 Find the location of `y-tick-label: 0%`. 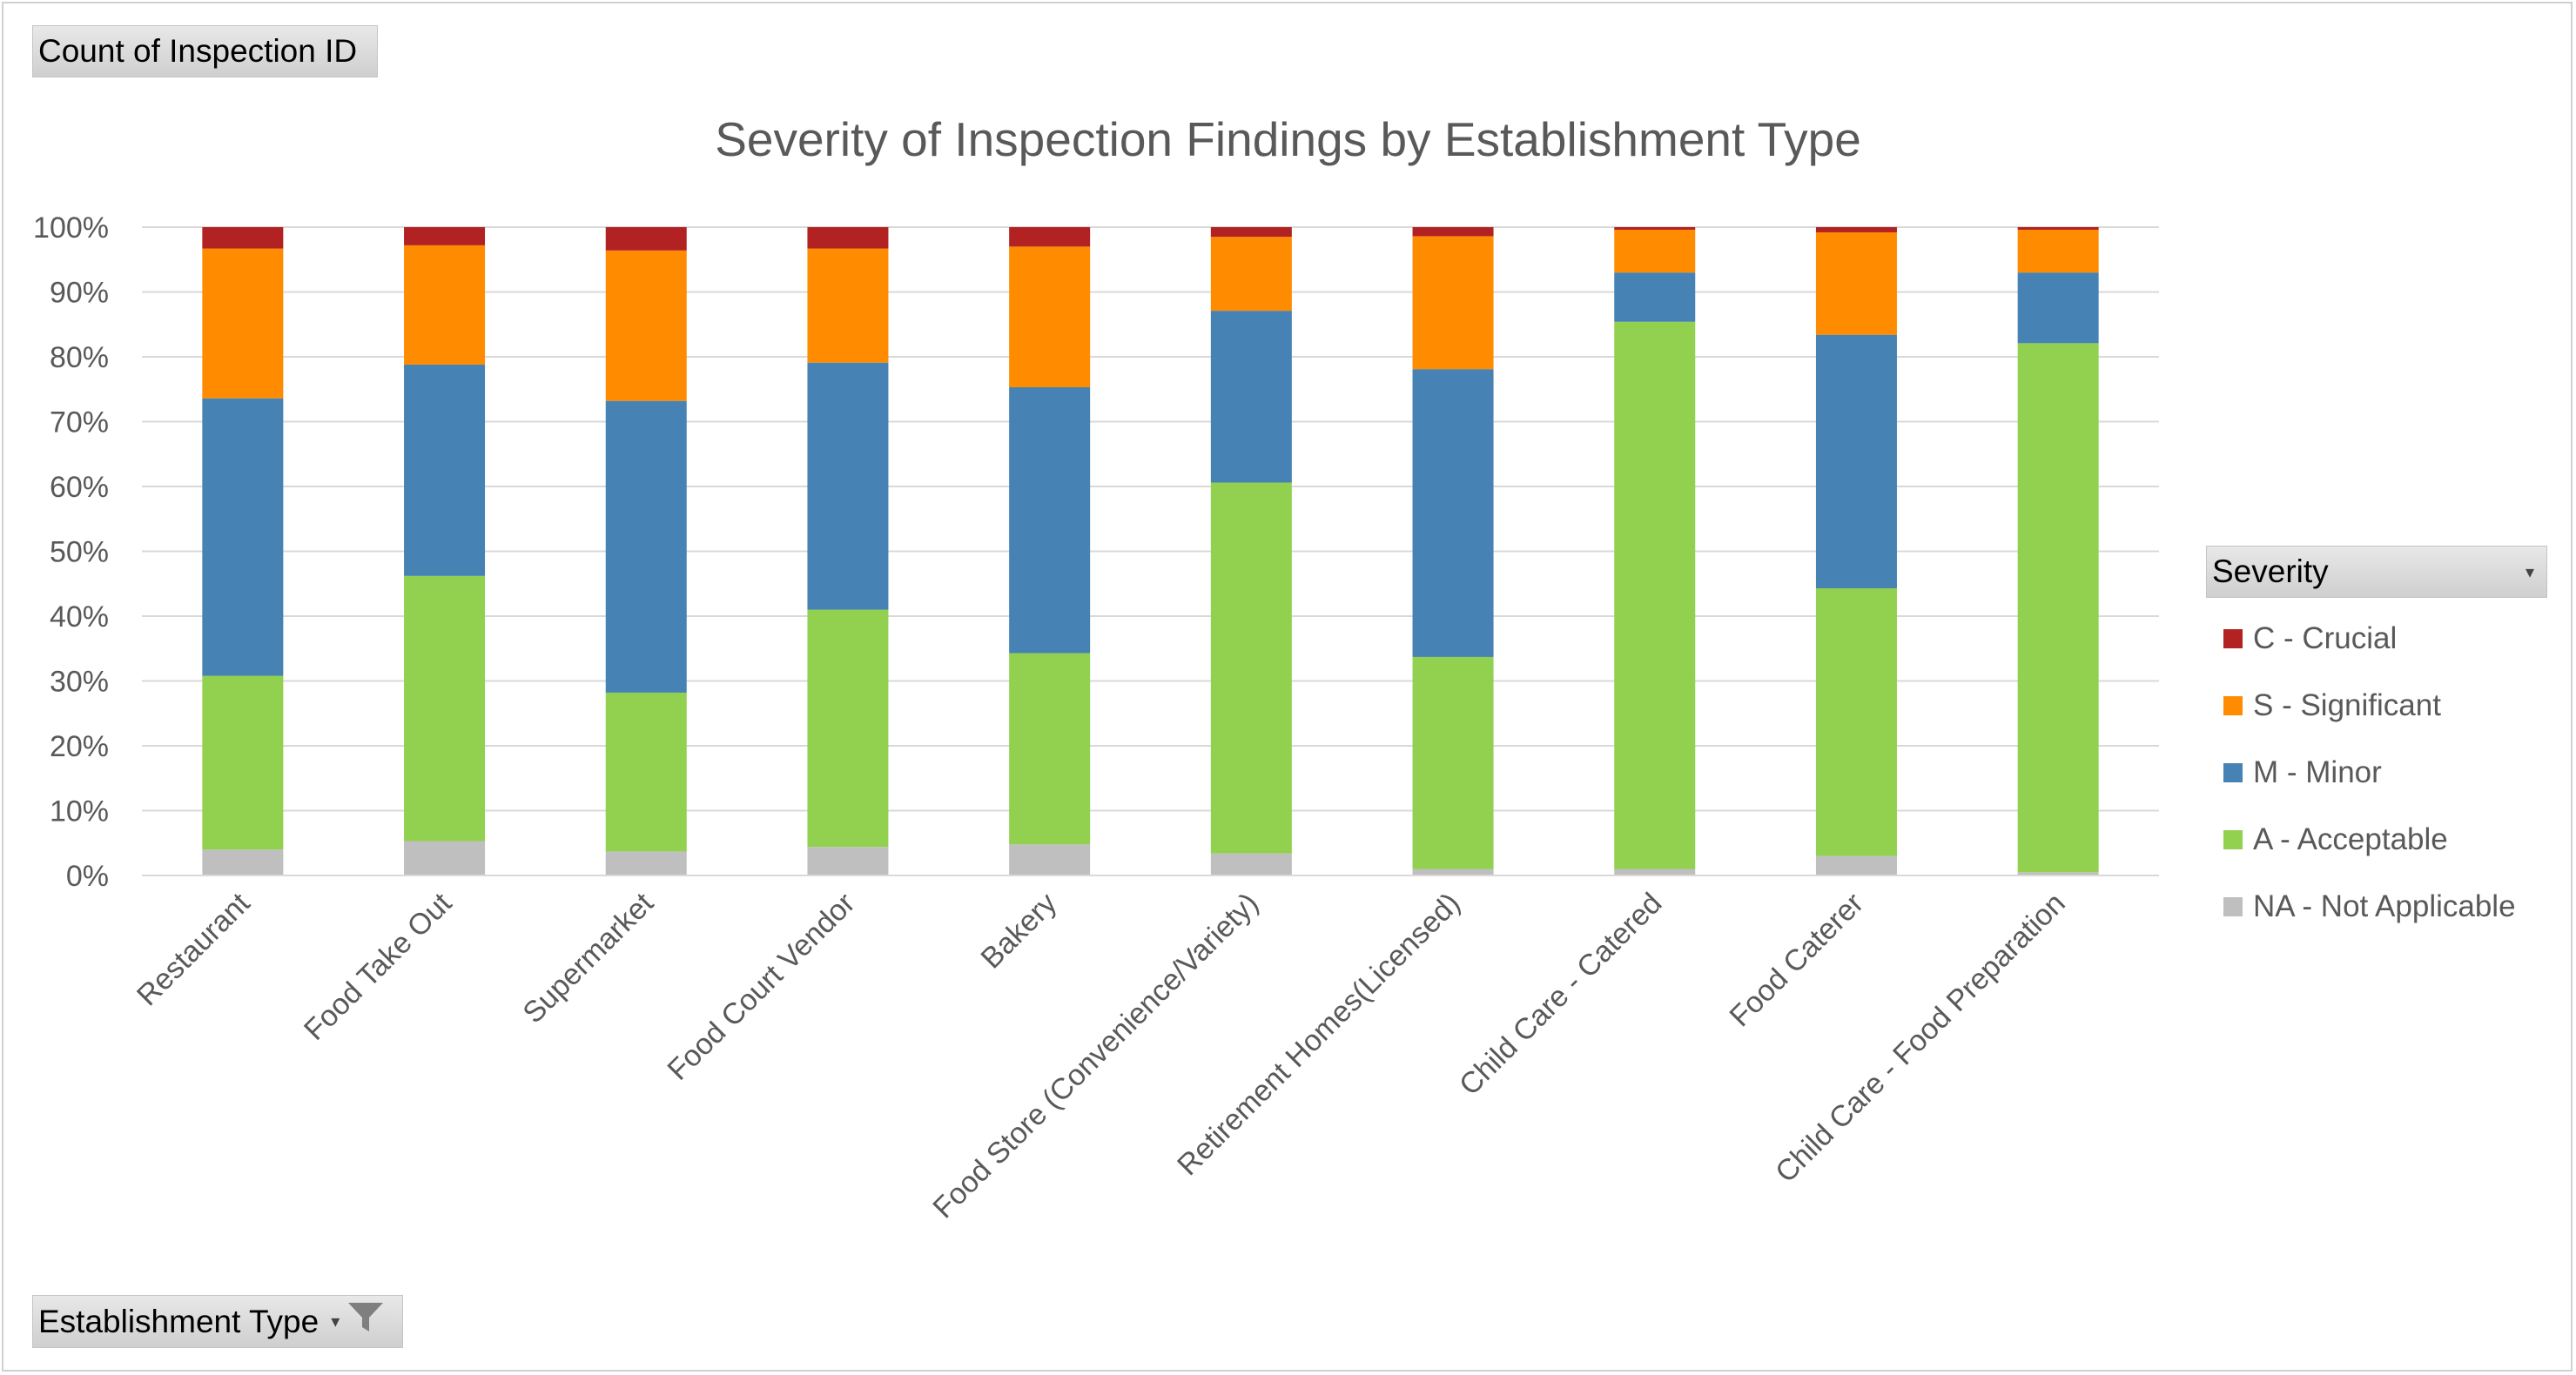

y-tick-label: 0% is located at coordinates (87, 876).